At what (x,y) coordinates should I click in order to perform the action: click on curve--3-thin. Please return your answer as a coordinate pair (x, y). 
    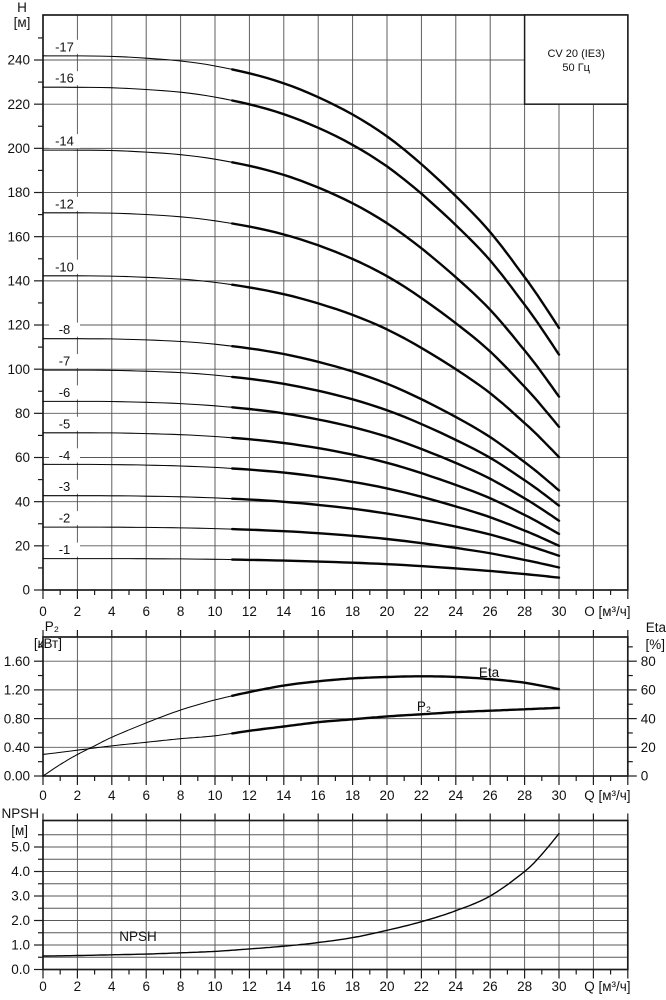
    Looking at the image, I should click on (137, 497).